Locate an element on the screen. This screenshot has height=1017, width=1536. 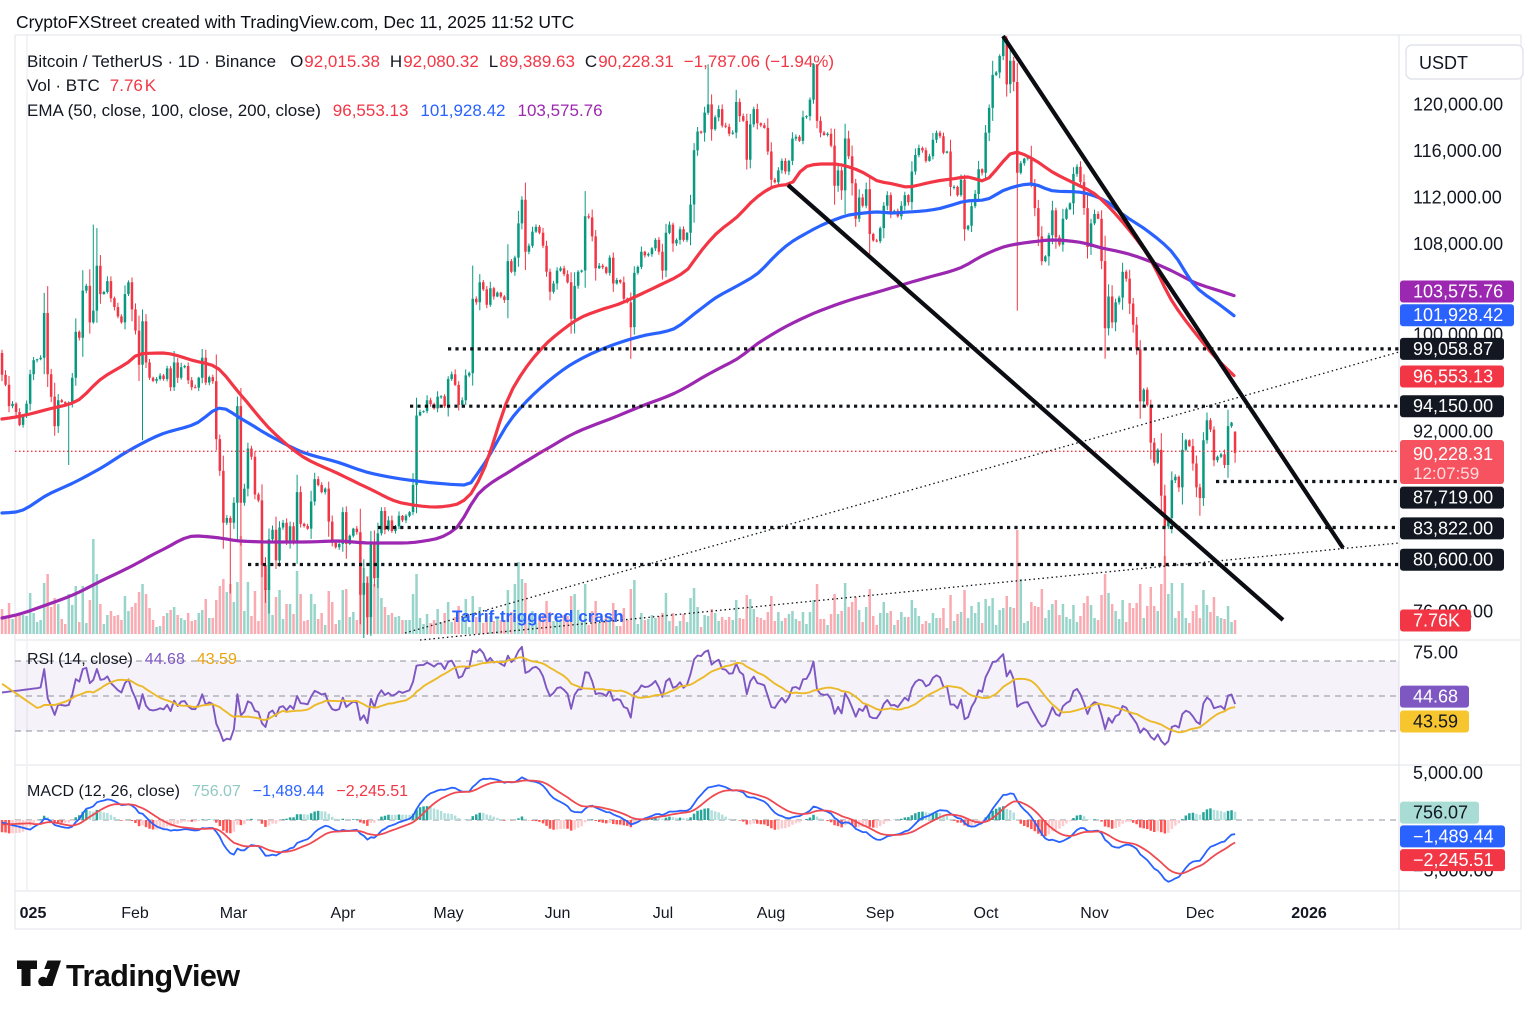
svg-text: K is located at coordinates (151, 85).